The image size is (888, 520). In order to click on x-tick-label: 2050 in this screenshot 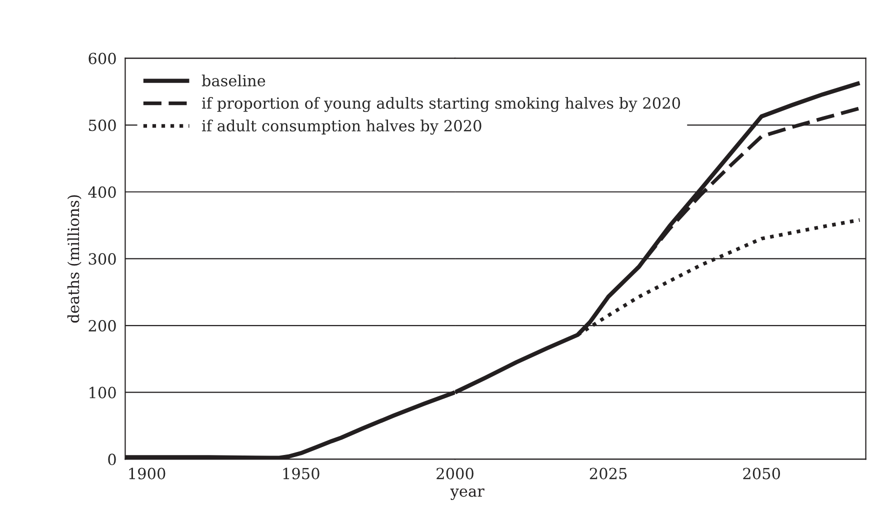, I will do `click(761, 474)`.